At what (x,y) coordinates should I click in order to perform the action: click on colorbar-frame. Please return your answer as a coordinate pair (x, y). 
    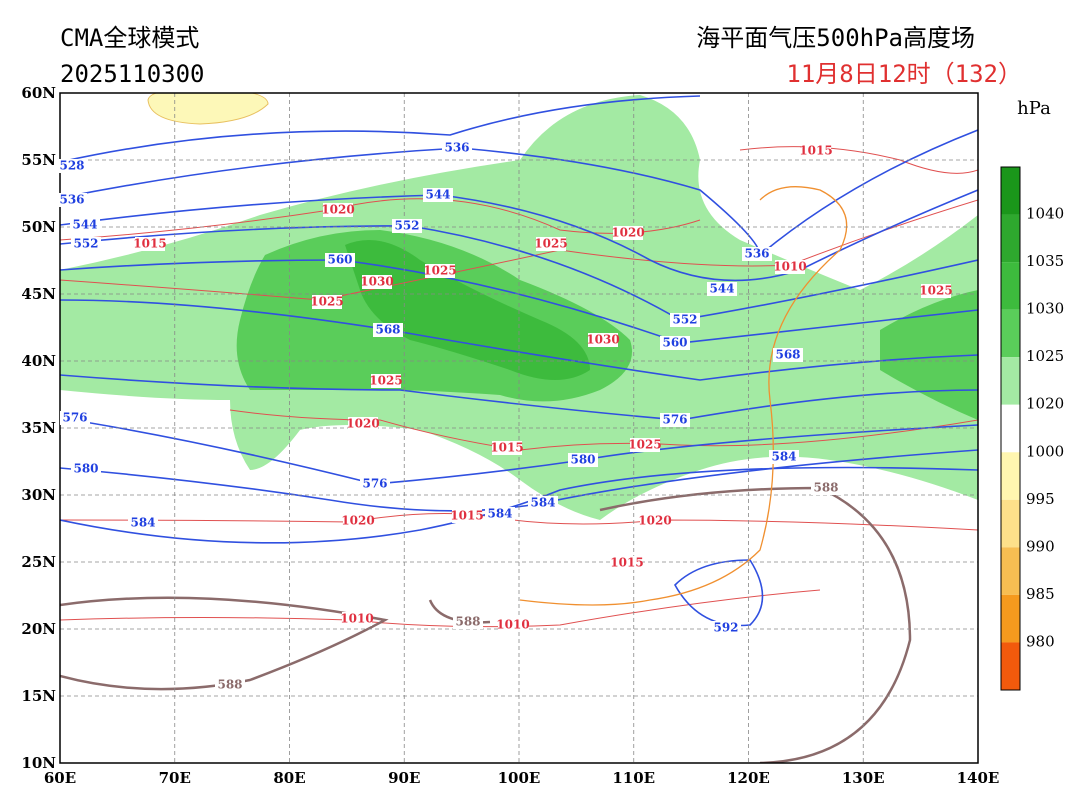
    Looking at the image, I should click on (1010, 428).